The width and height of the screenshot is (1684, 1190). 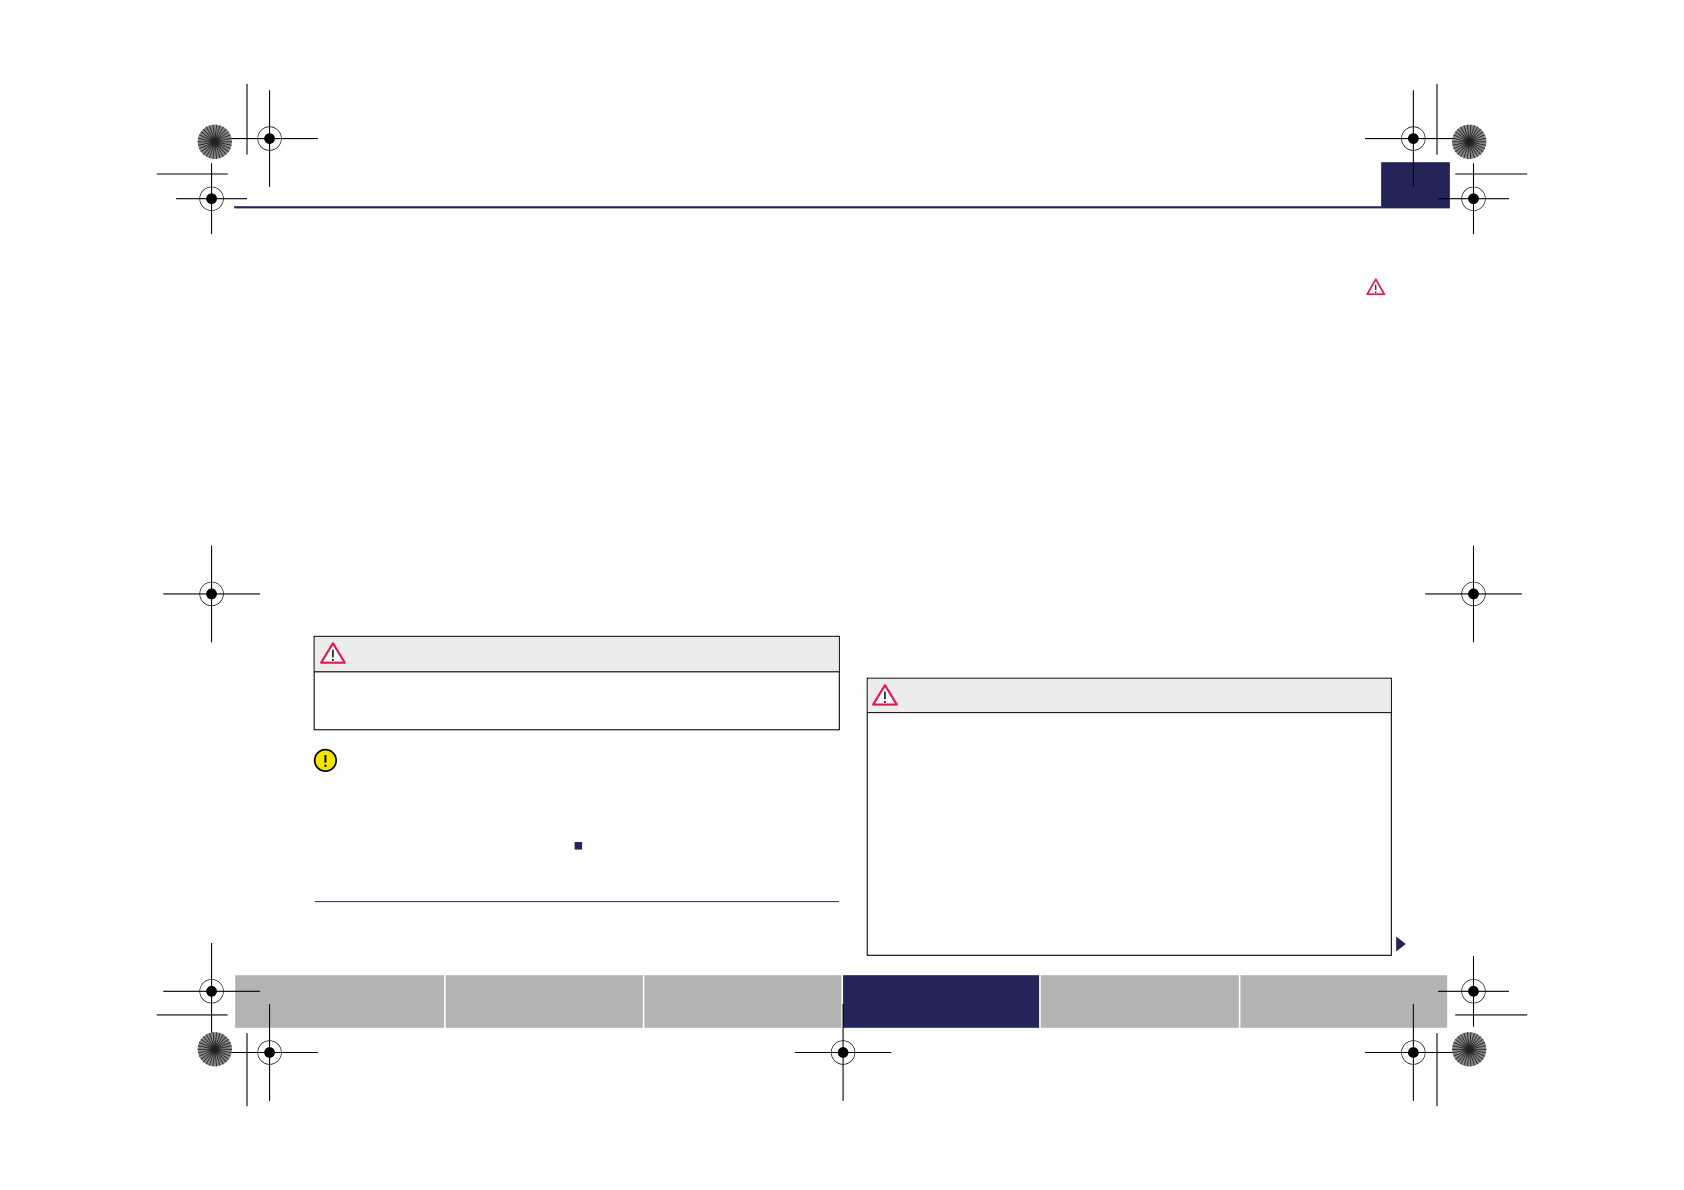 I want to click on chapter-tab, so click(x=1415, y=185).